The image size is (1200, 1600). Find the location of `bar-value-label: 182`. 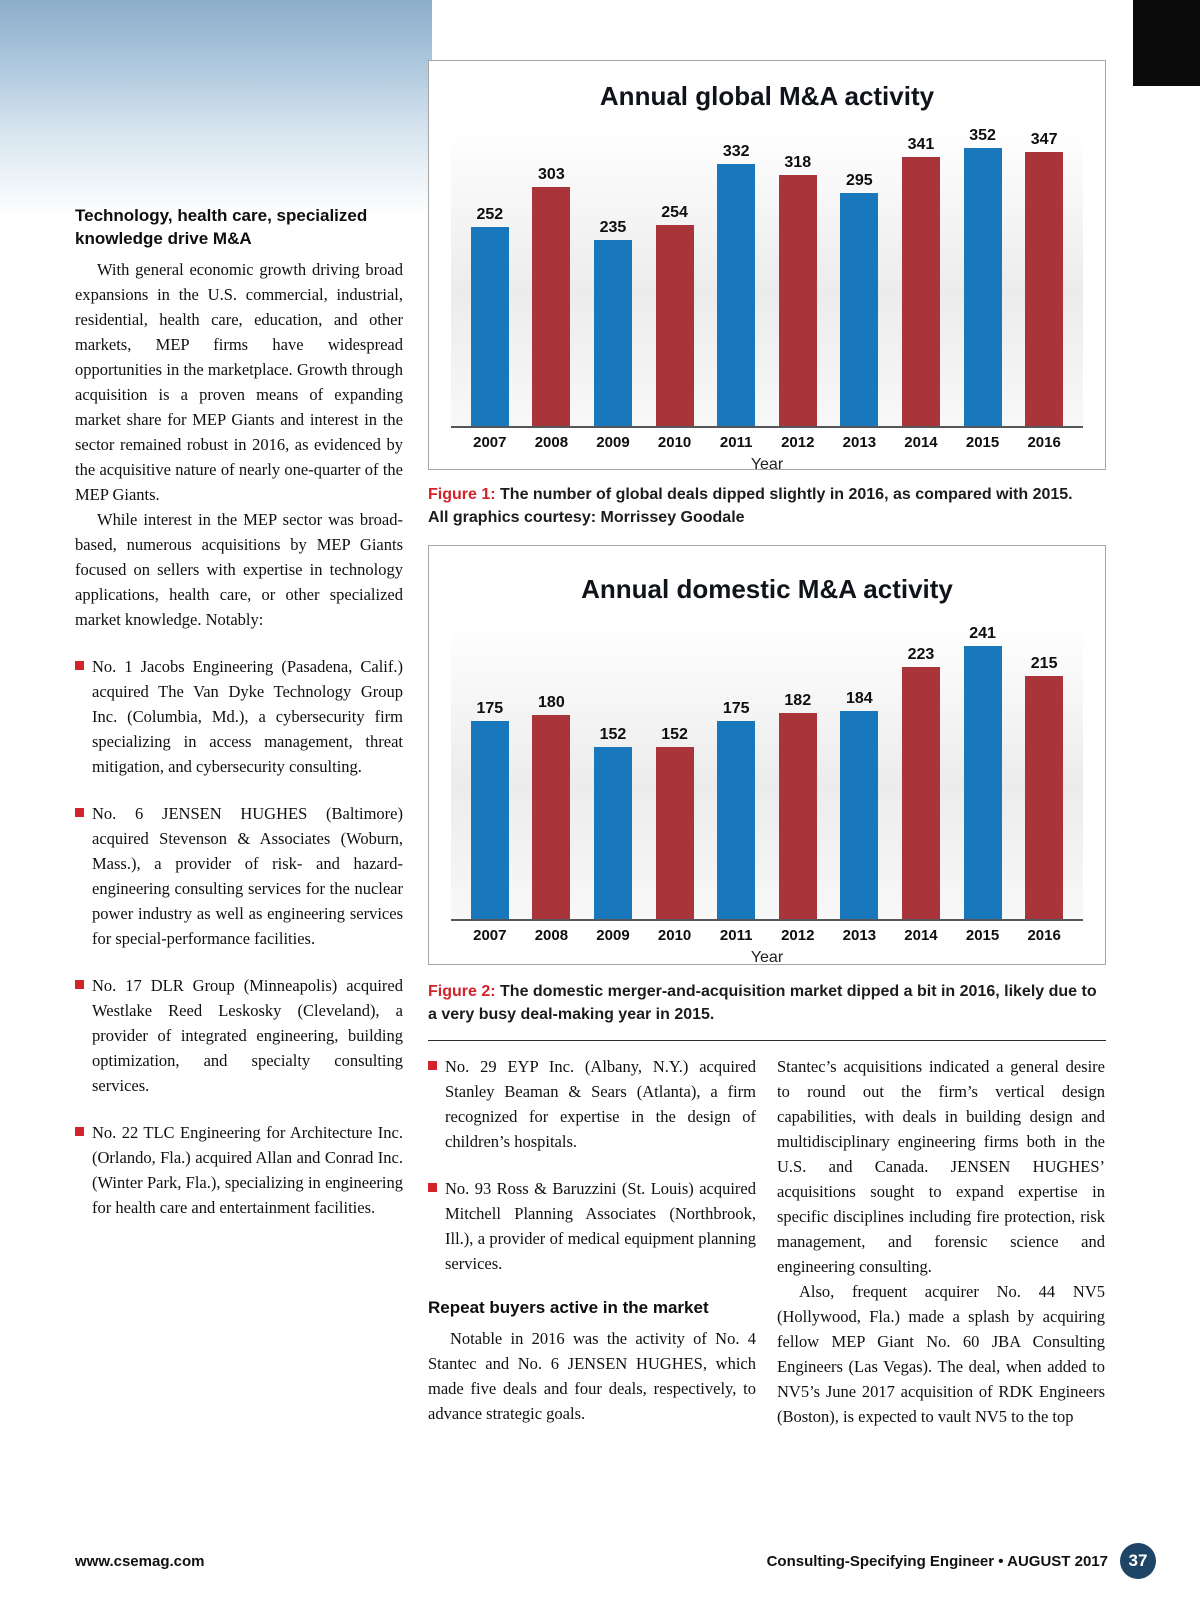

bar-value-label: 182 is located at coordinates (798, 700).